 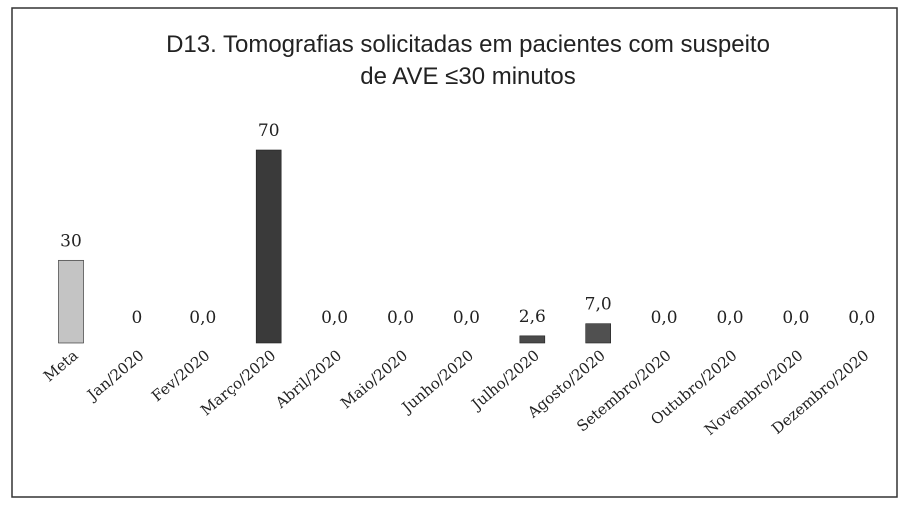 What do you see at coordinates (136, 318) in the screenshot?
I see `data-label: 0` at bounding box center [136, 318].